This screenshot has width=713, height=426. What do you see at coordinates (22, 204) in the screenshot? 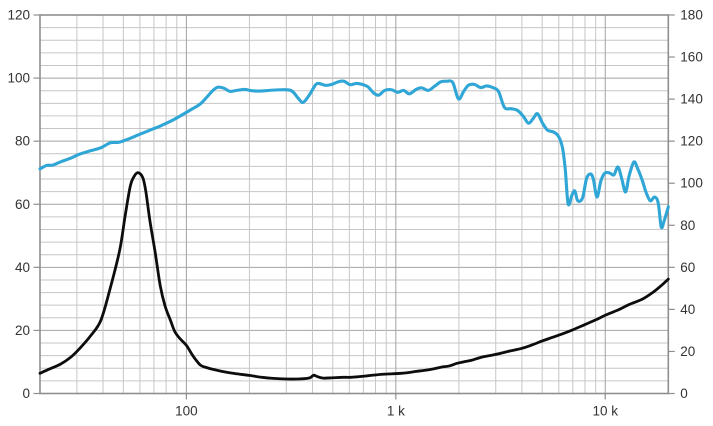
I see `y-left-tick-label: 60` at bounding box center [22, 204].